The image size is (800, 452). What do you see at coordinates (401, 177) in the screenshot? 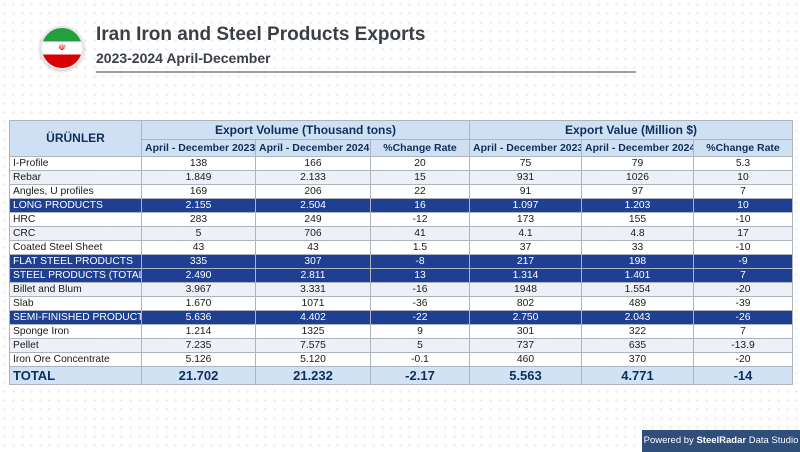
I see `table-row: Rebar 1.849 2.133 15 931 1026 10` at bounding box center [401, 177].